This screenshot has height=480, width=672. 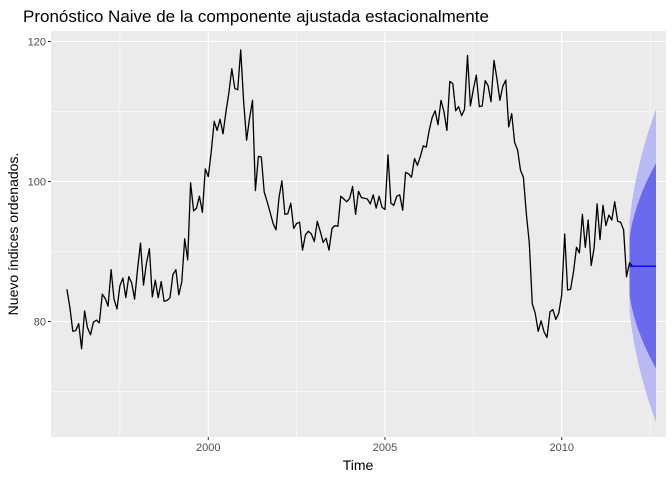 I want to click on x-tick-label: 2010, so click(x=561, y=448).